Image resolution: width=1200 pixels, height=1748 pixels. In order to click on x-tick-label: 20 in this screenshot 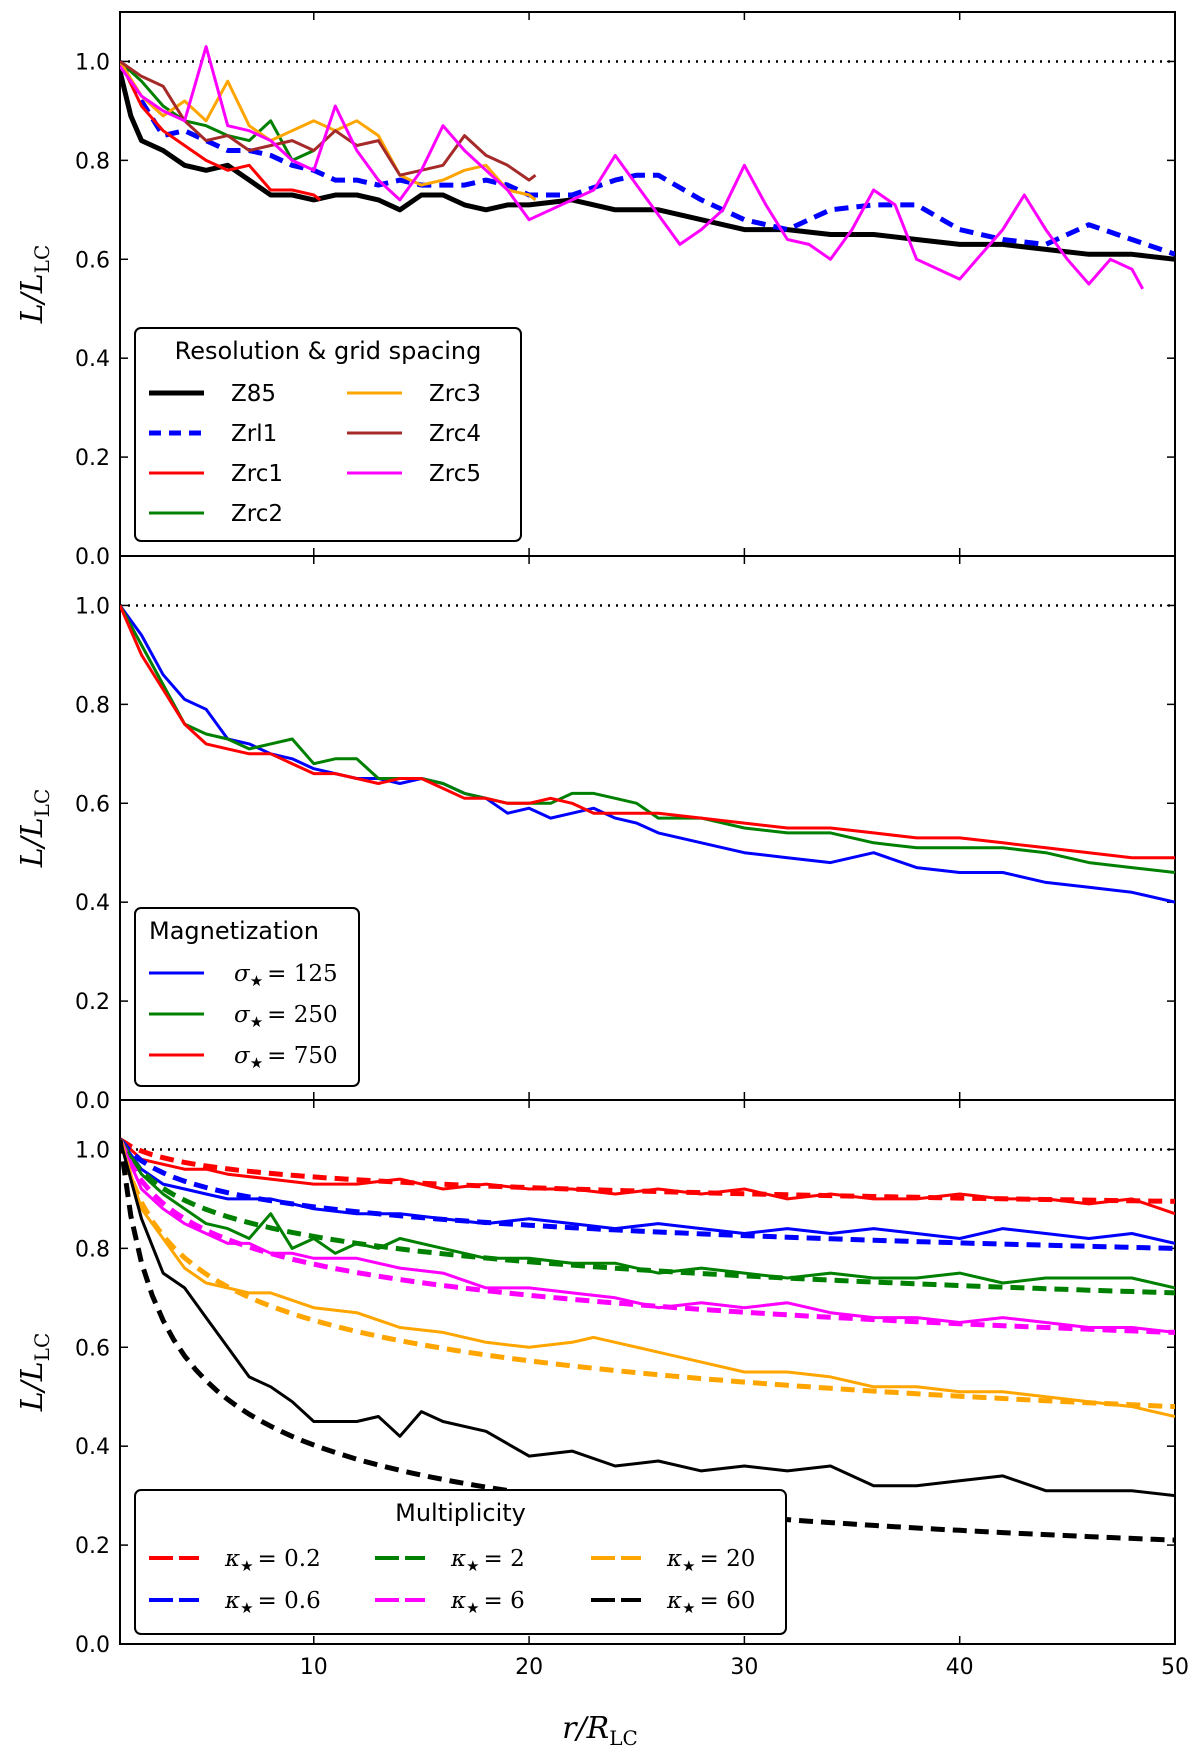, I will do `click(529, 1667)`.